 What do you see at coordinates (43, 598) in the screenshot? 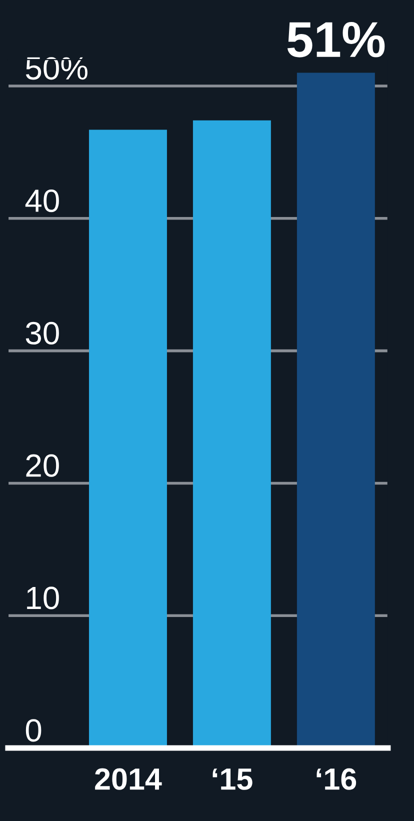
I see `y-tick-label: 10` at bounding box center [43, 598].